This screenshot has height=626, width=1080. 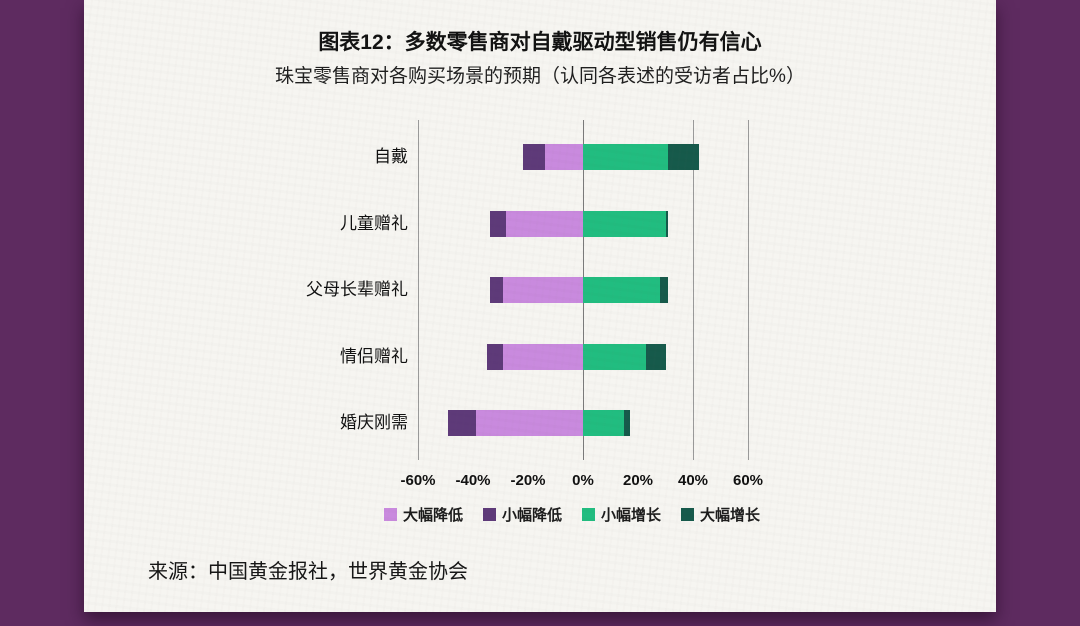 I want to click on chart-legend: 大幅降低 小幅降低 小幅增长 大幅增长, so click(x=572, y=514).